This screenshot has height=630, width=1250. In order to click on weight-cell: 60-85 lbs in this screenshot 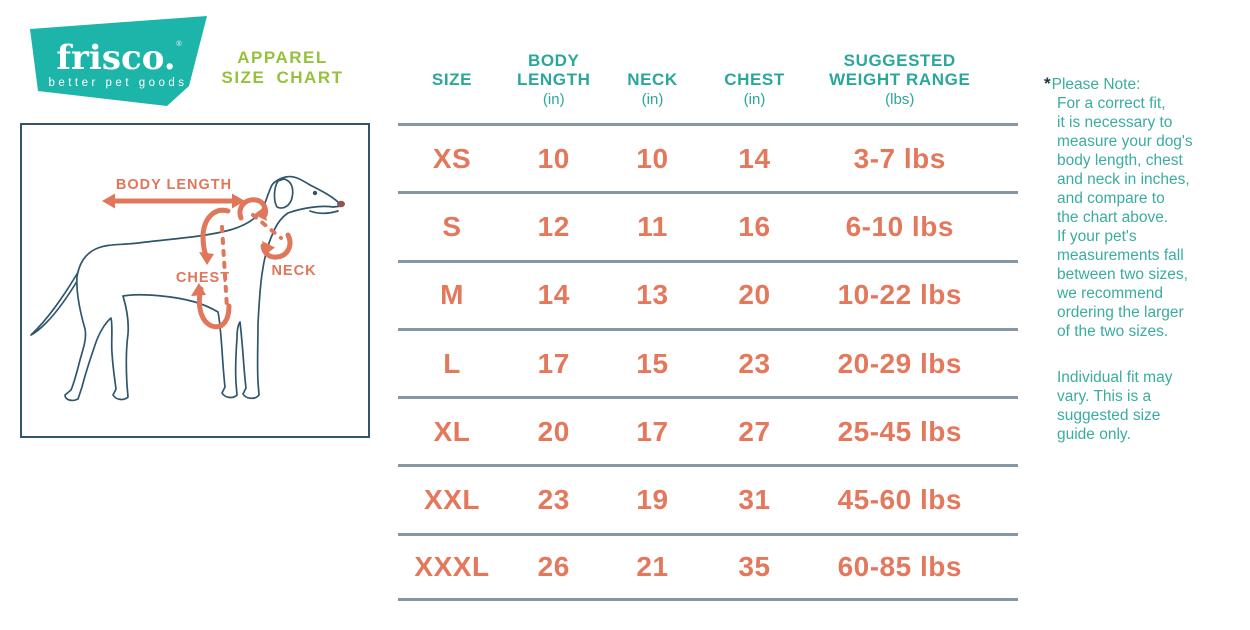, I will do `click(899, 566)`.